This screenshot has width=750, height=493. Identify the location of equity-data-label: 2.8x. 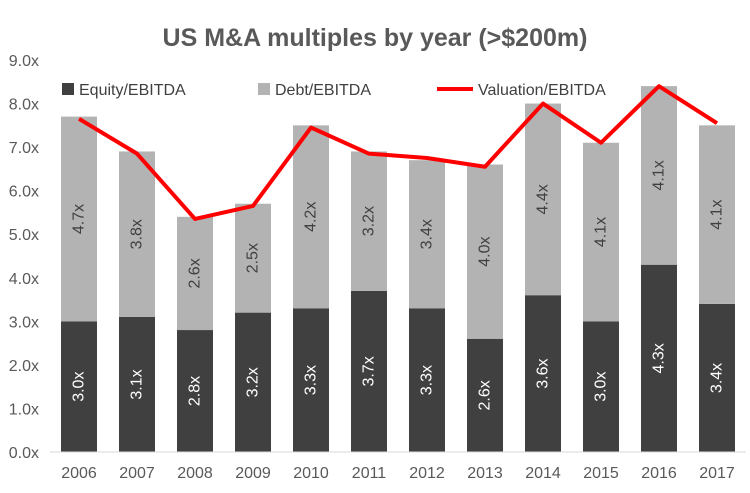
(195, 391).